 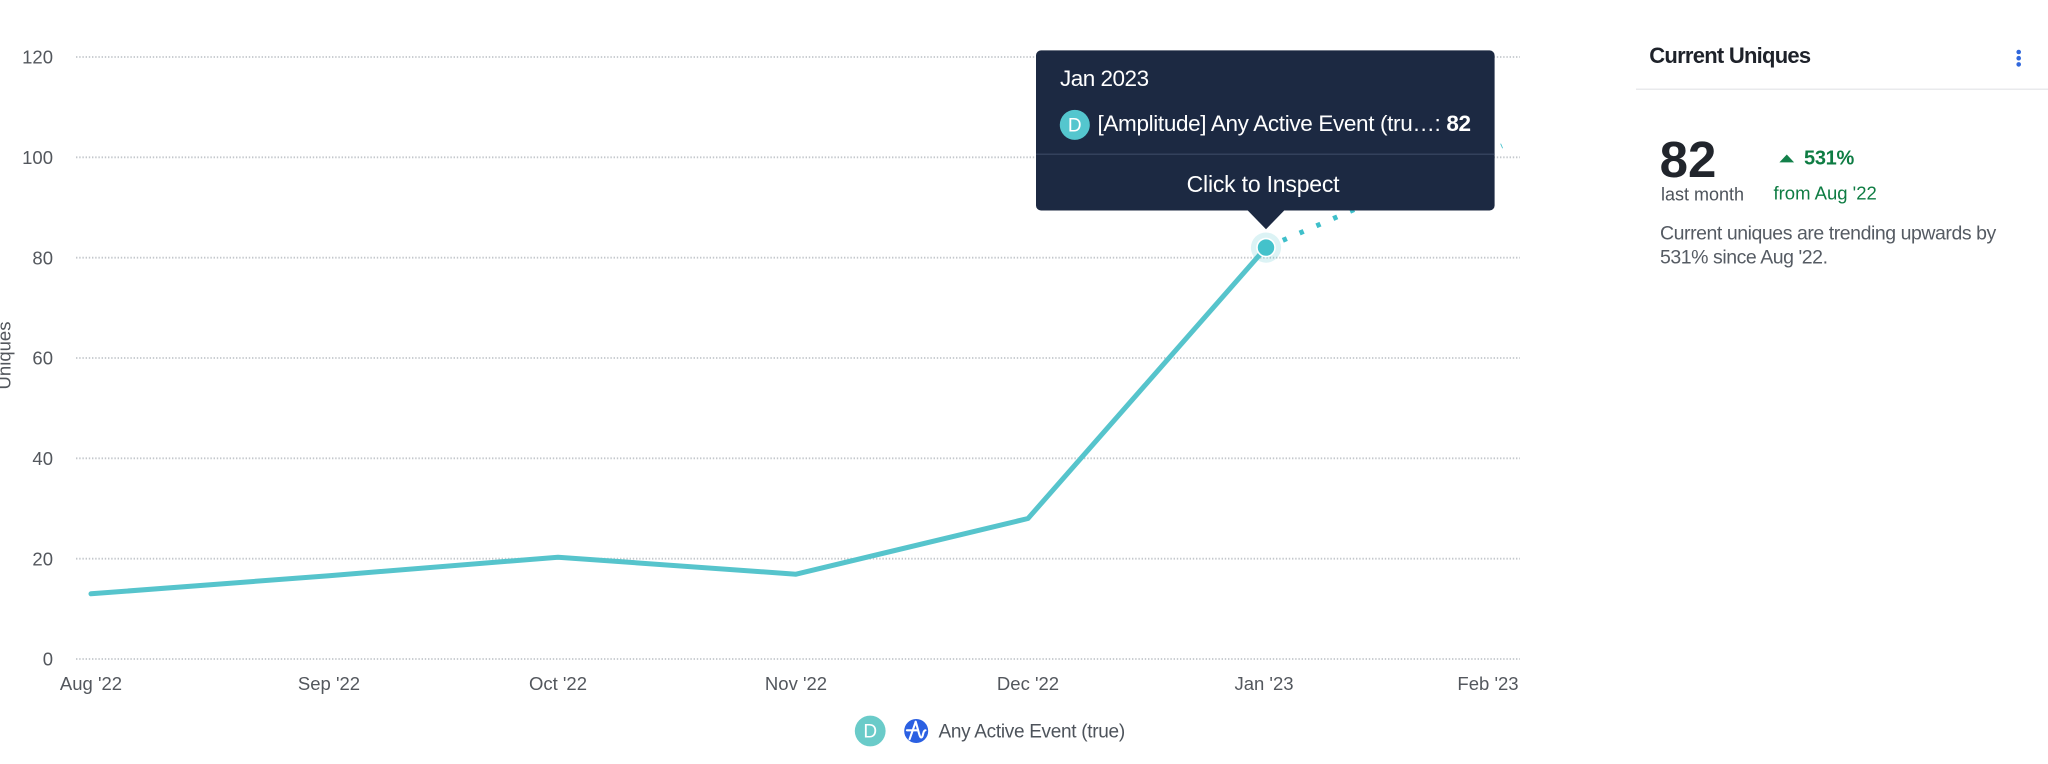 I want to click on svg-text: from Aug '22, so click(x=1825, y=193).